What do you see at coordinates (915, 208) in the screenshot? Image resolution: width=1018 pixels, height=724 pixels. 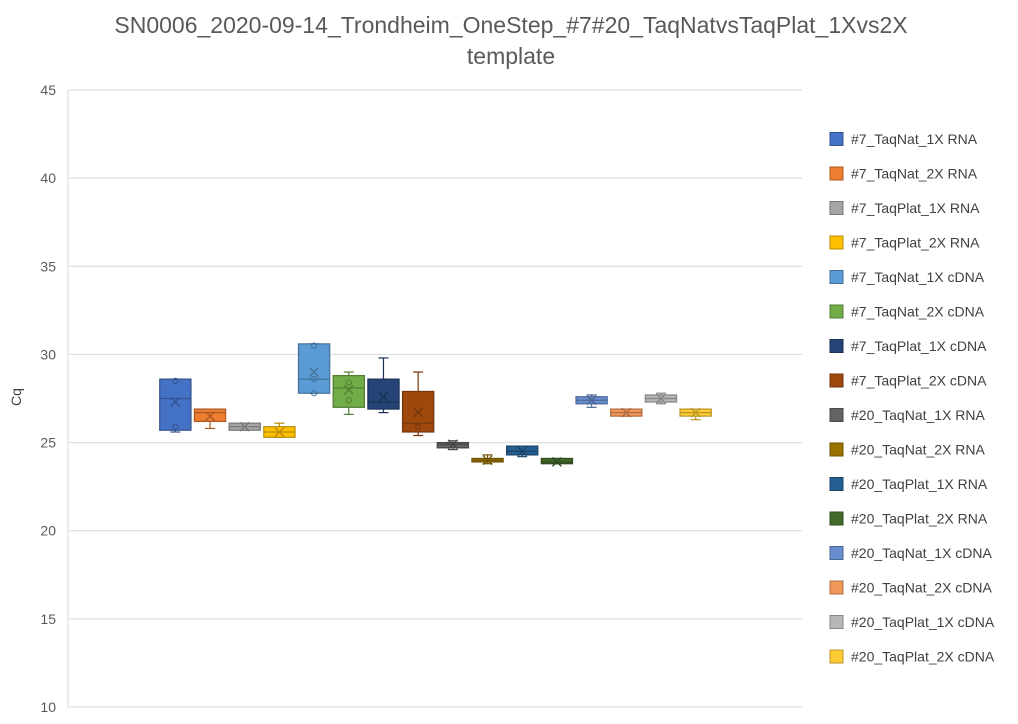 I see `legend-label: #7_TaqPlat_1X RNA` at bounding box center [915, 208].